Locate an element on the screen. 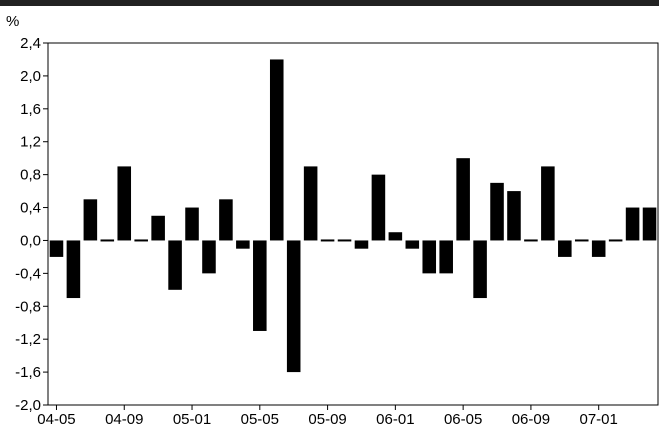 This screenshot has width=659, height=429. y-tick-label: 1,6 is located at coordinates (30, 109).